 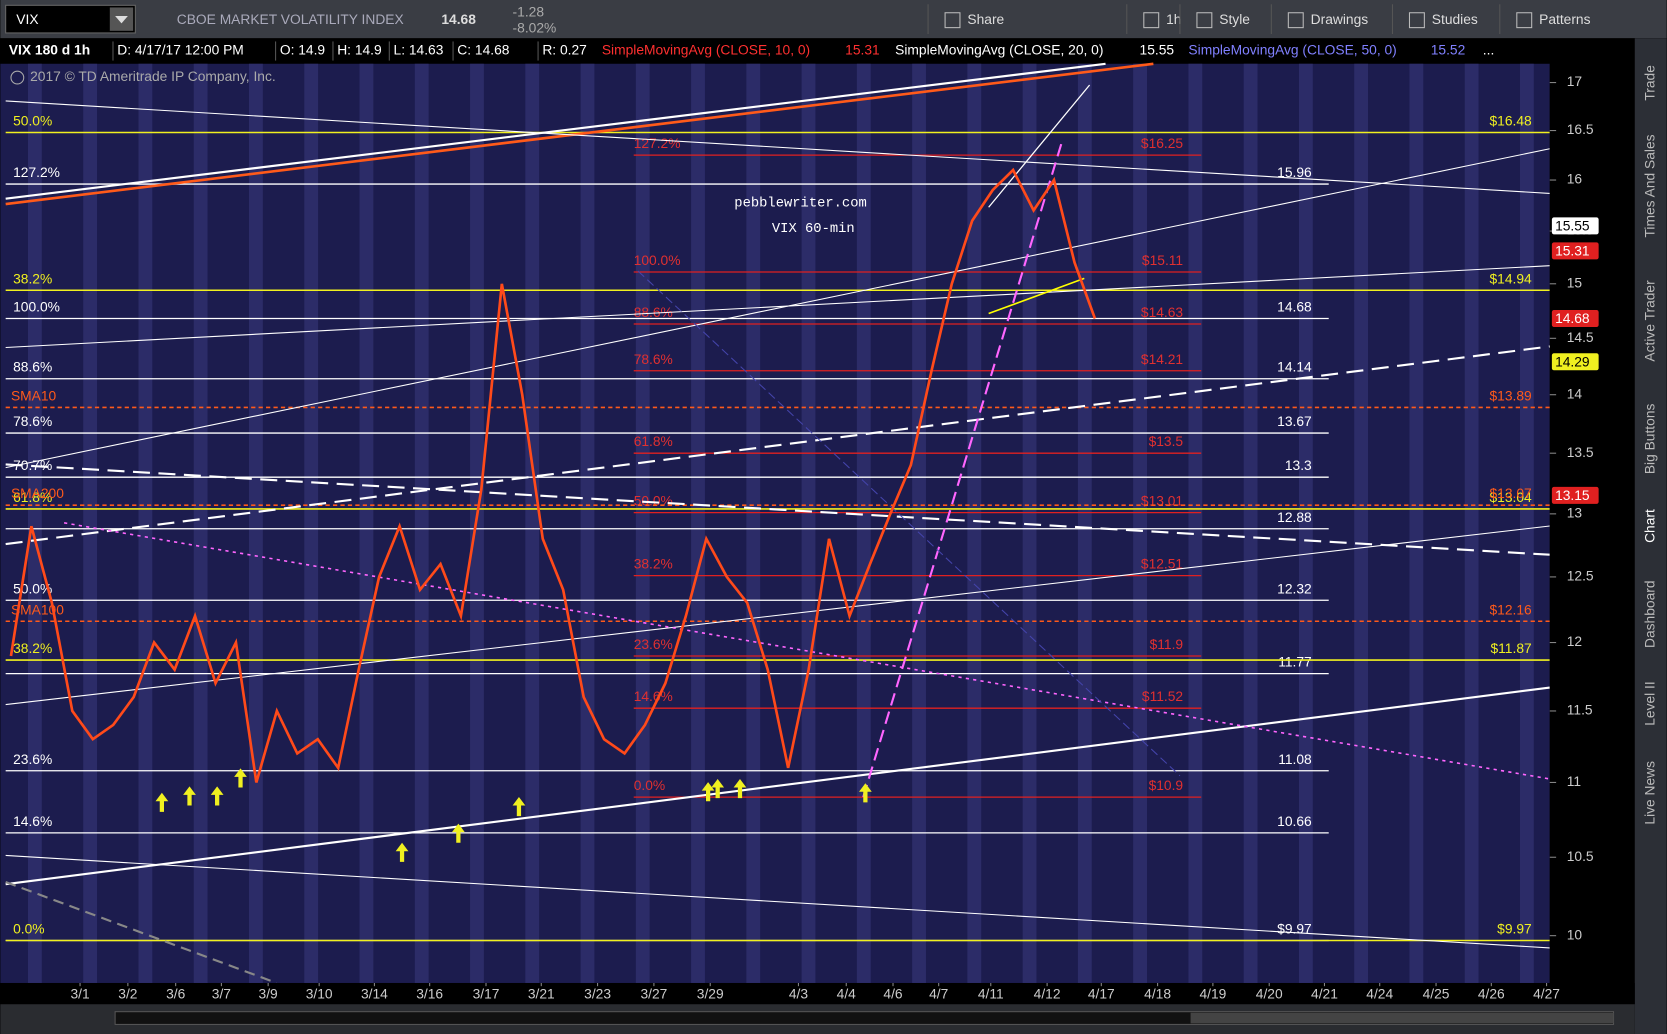 I want to click on x-tick-label: 4/27, so click(x=1546, y=993).